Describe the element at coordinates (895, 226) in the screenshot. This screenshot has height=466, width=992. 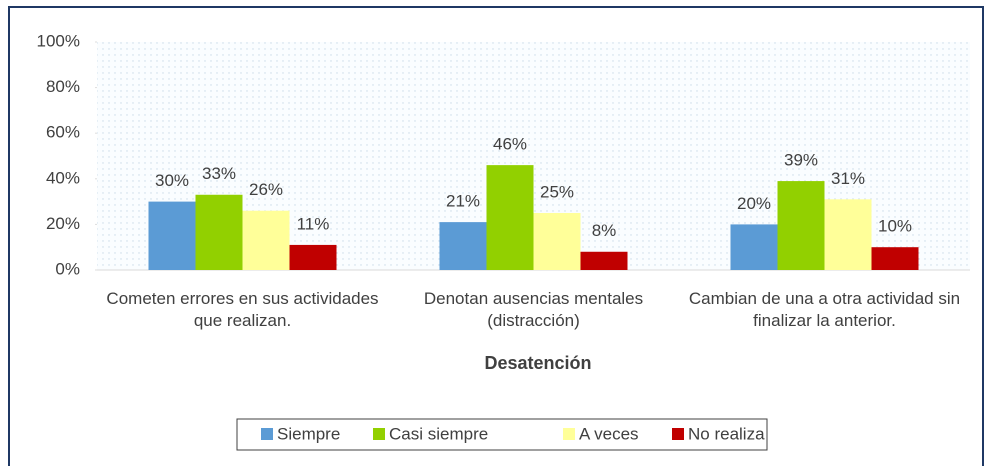
I see `data-label: 10%` at that location.